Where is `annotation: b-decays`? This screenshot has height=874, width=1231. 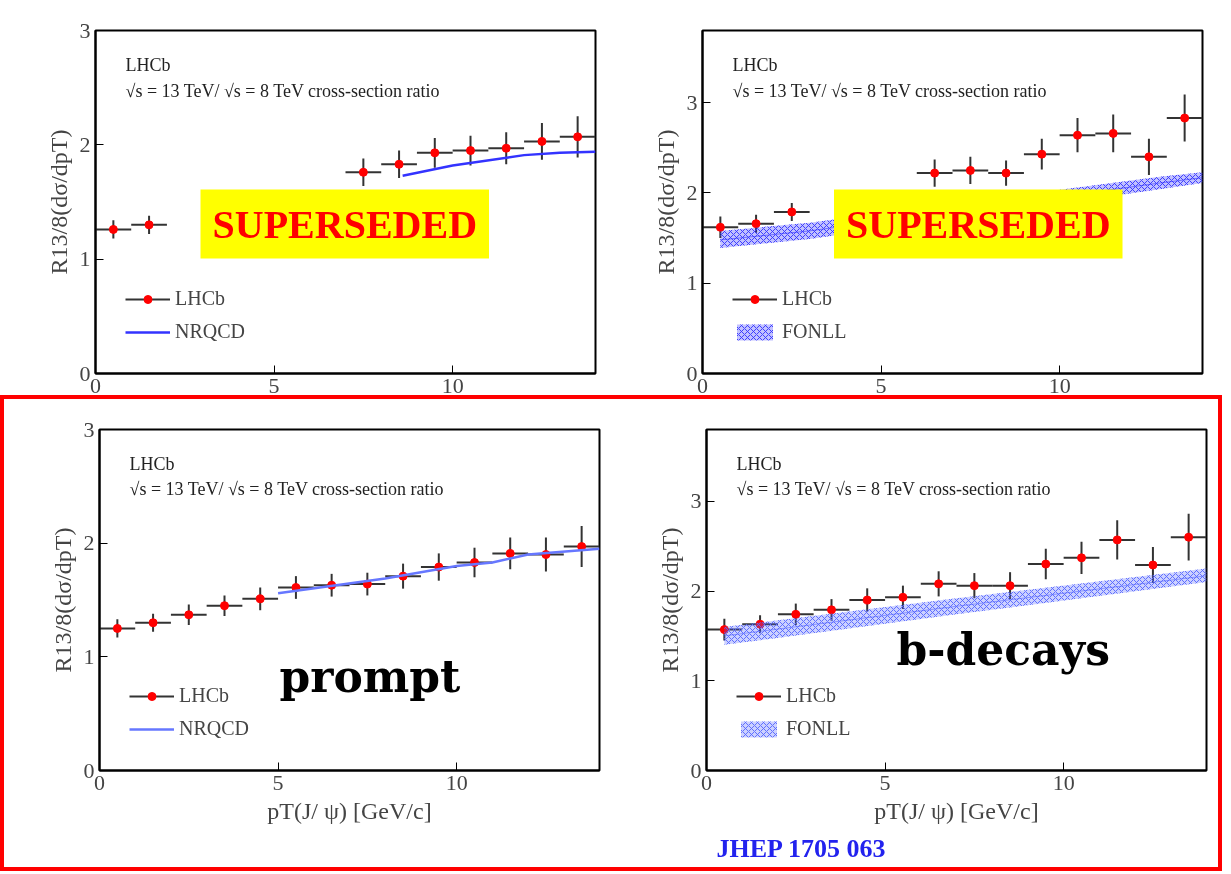
annotation: b-decays is located at coordinates (1003, 650).